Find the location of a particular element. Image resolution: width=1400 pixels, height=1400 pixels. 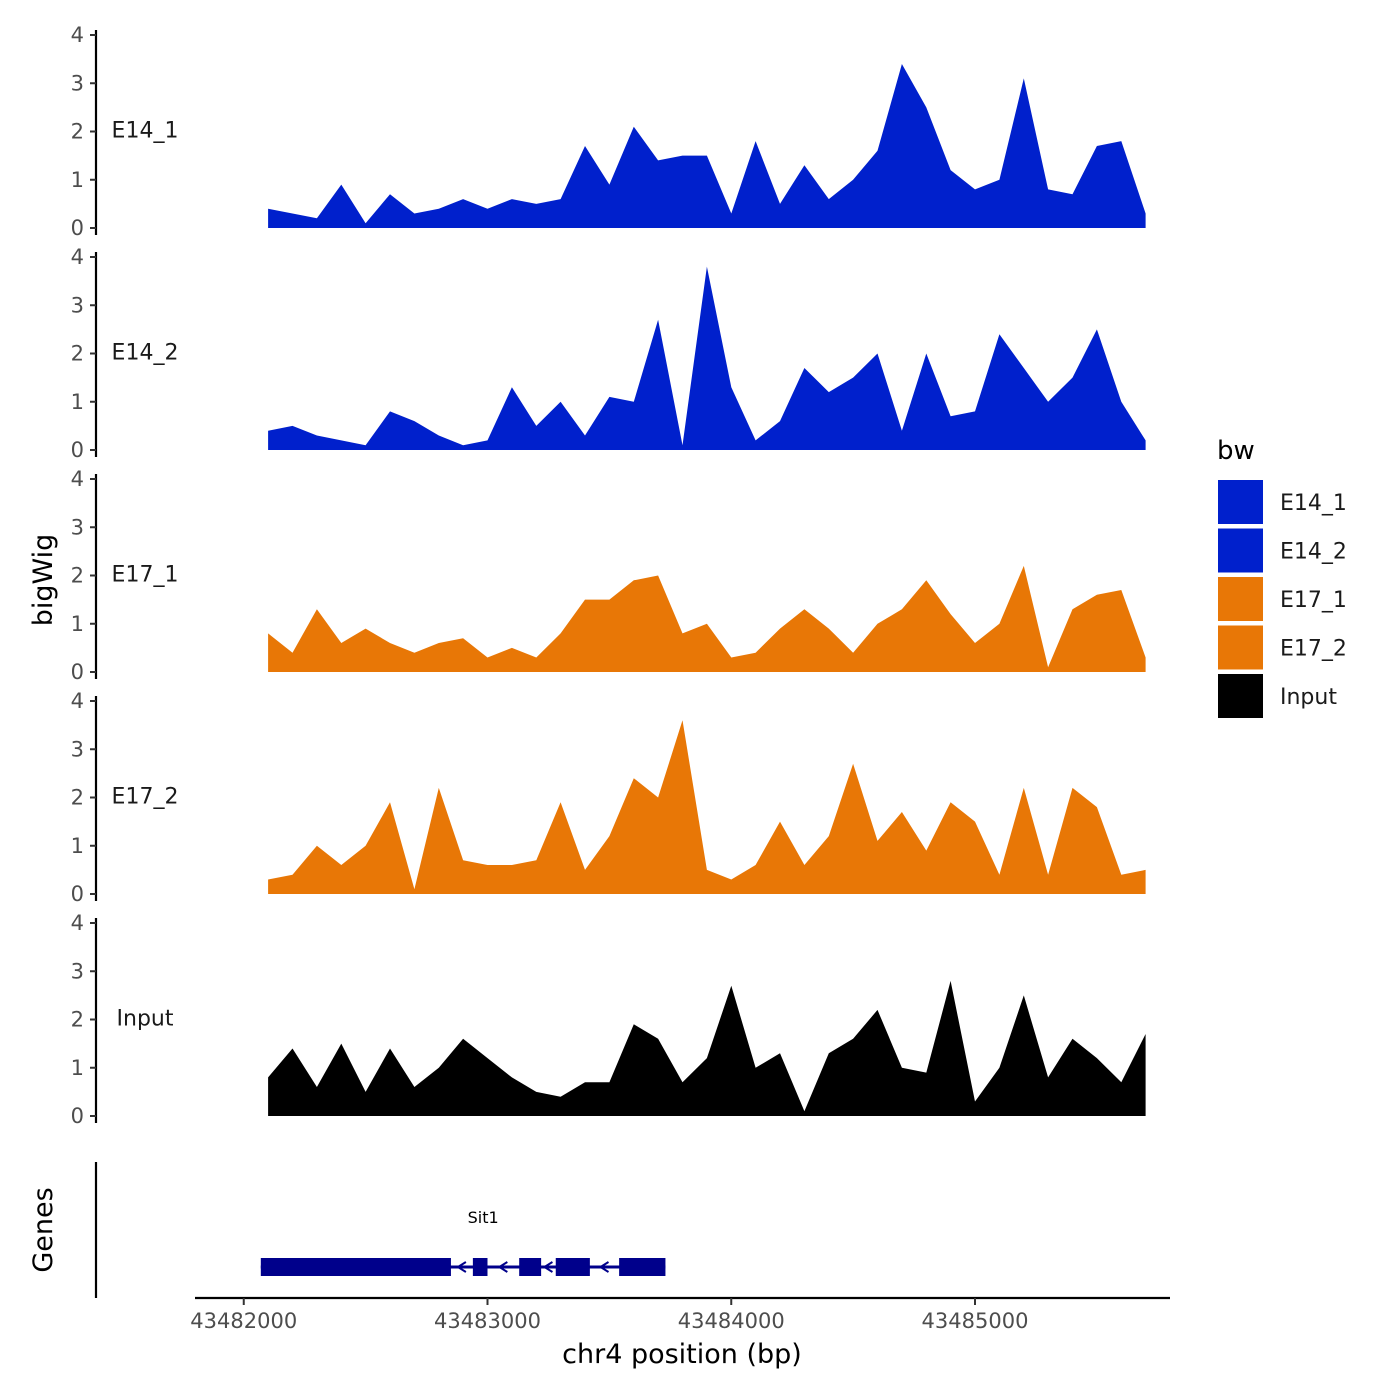

signal-area-input is located at coordinates (707, 1048).